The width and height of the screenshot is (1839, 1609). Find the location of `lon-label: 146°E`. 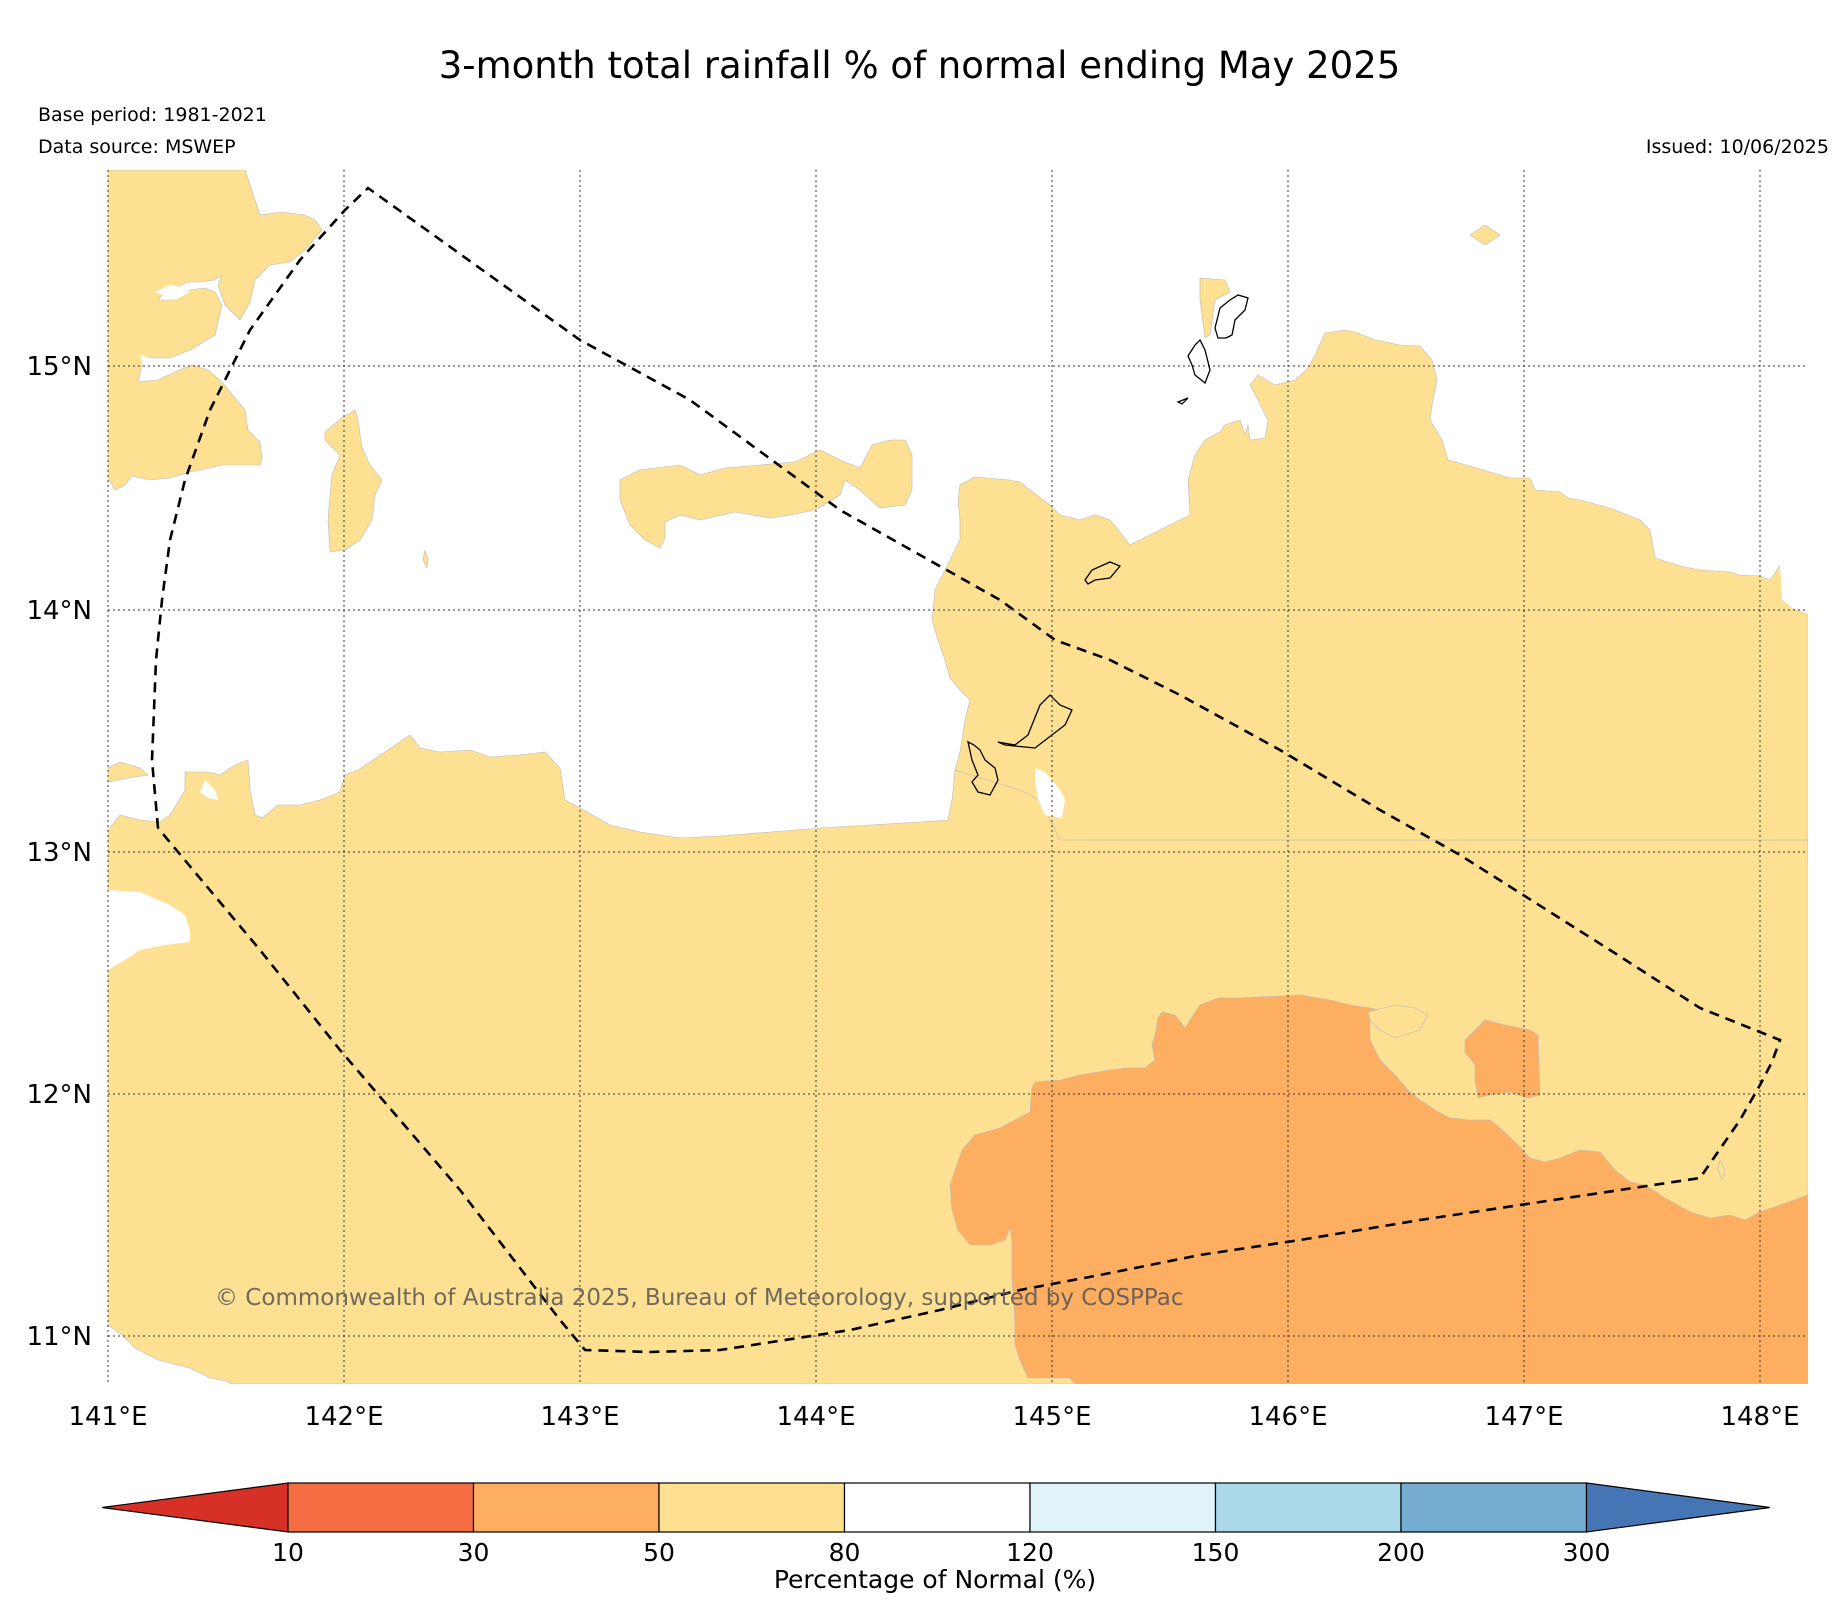

lon-label: 146°E is located at coordinates (1287, 1417).